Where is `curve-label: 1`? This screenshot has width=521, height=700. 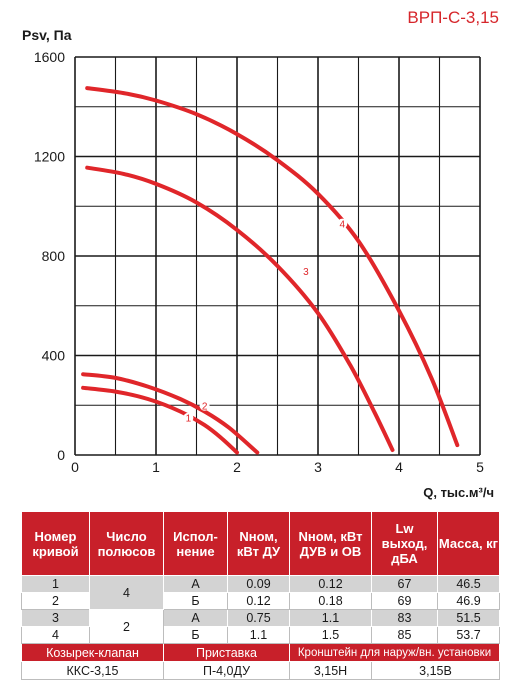
curve-label: 1 is located at coordinates (189, 419).